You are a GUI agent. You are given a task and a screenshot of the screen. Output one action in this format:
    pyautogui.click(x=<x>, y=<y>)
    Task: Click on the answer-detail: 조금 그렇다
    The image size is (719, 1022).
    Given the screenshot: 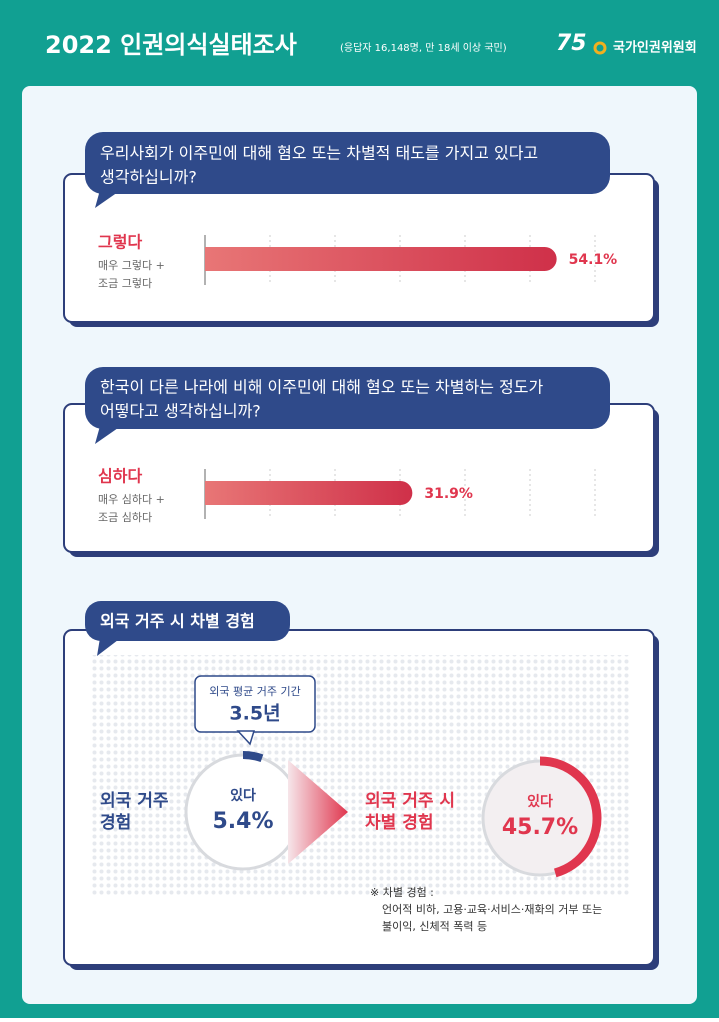 What is the action you would take?
    pyautogui.click(x=125, y=283)
    